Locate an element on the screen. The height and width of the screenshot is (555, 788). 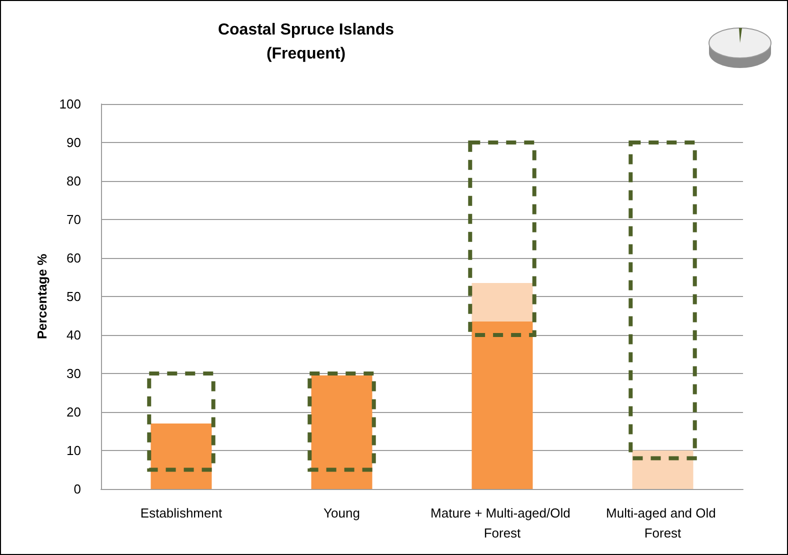
x-tick-label: Mature + Multi-aged/Old Forest is located at coordinates (502, 523).